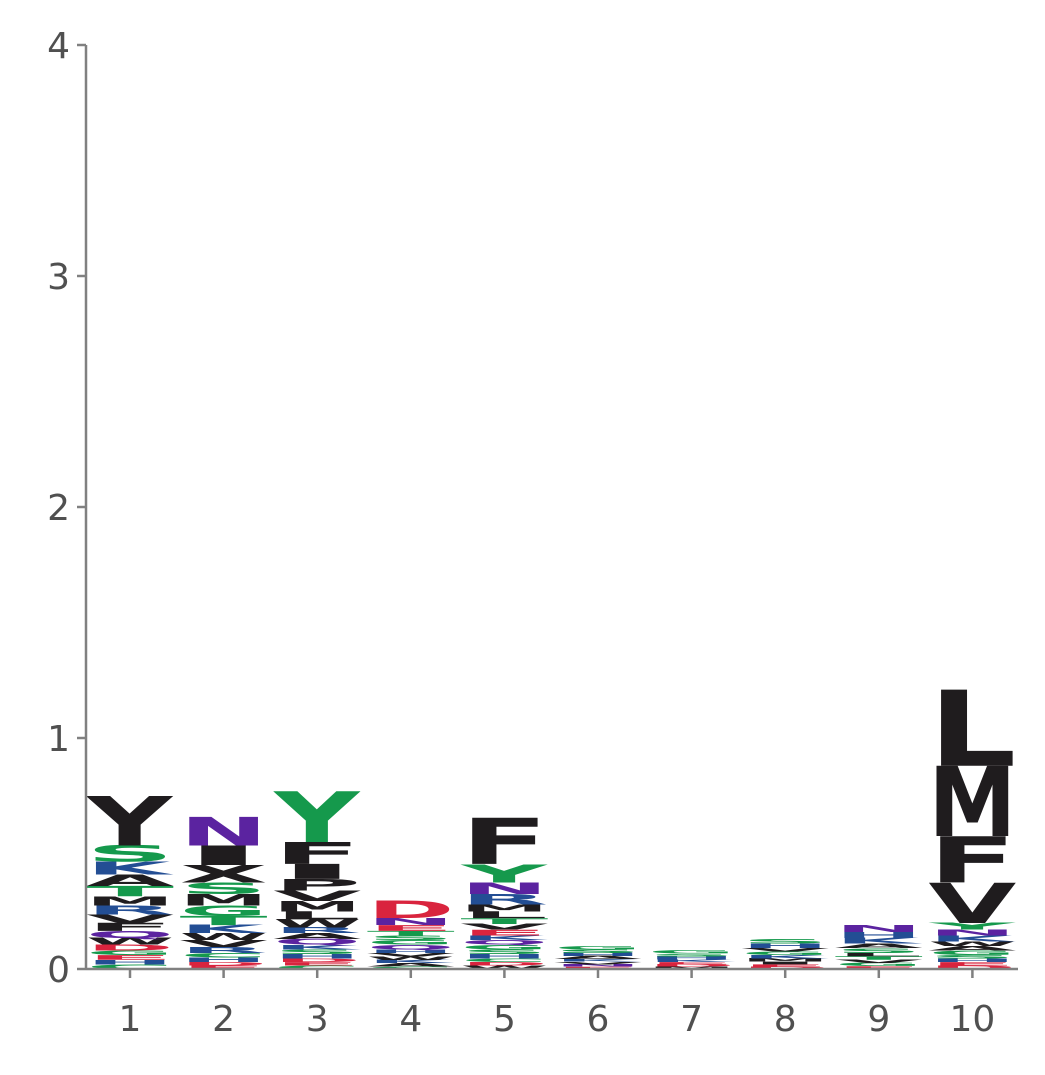  Describe the element at coordinates (130, 1019) in the screenshot. I see `x-tick-label: 1` at that location.